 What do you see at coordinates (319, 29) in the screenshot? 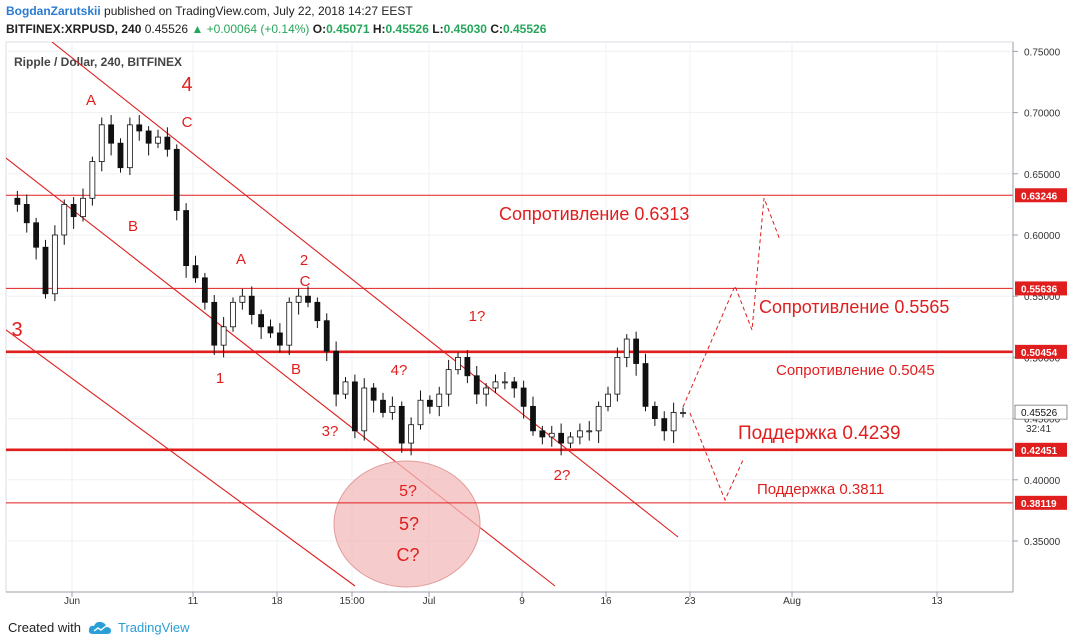
I see `open-label: O:` at bounding box center [319, 29].